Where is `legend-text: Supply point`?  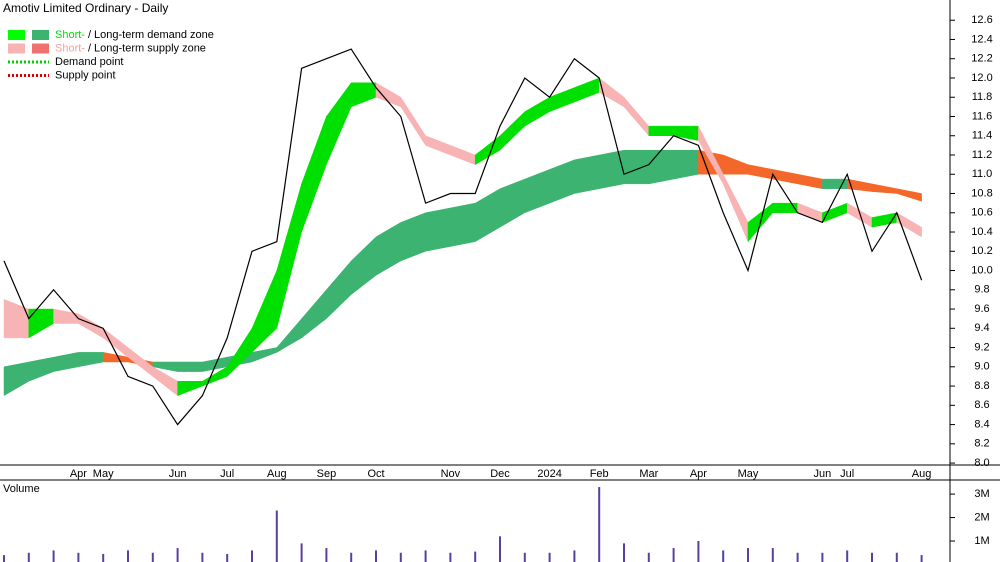
legend-text: Supply point is located at coordinates (85, 75).